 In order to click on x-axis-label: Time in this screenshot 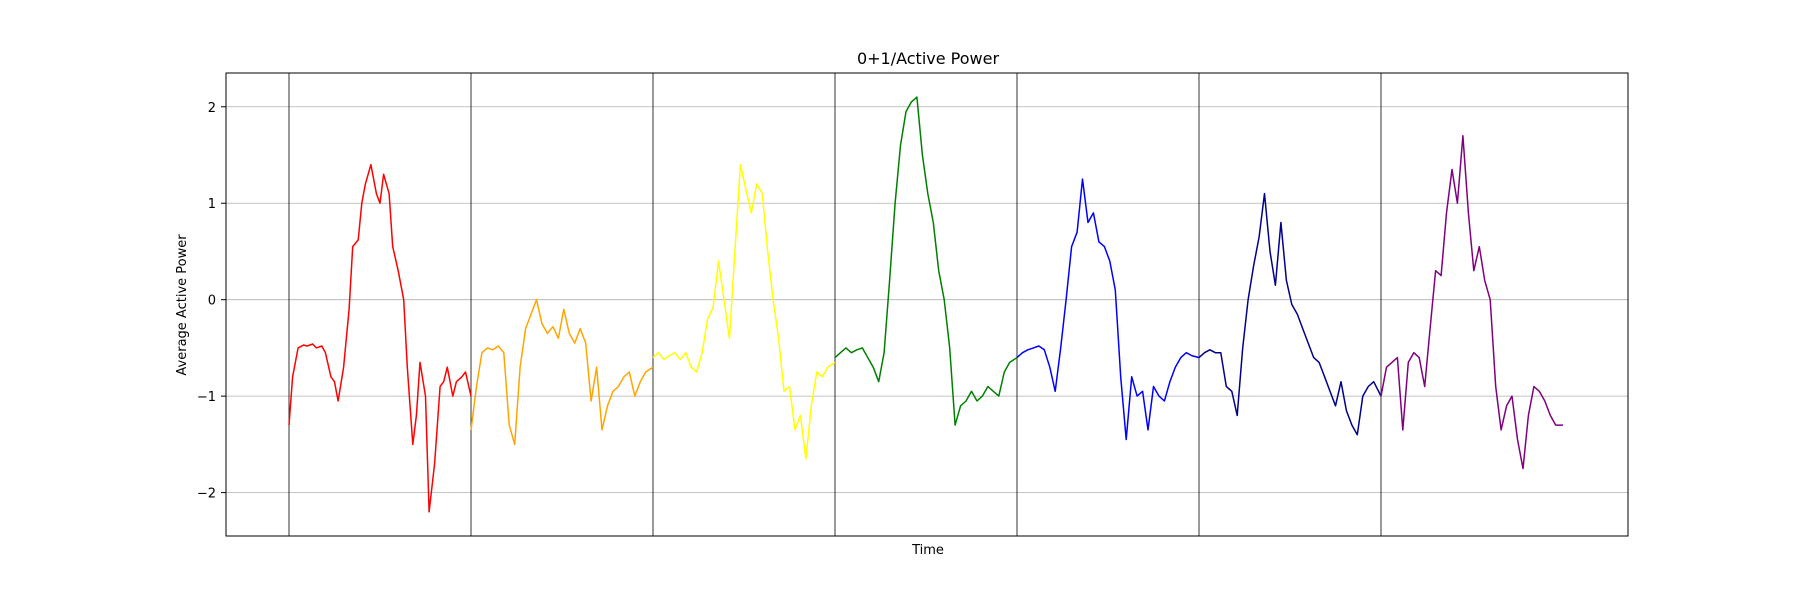, I will do `click(927, 550)`.